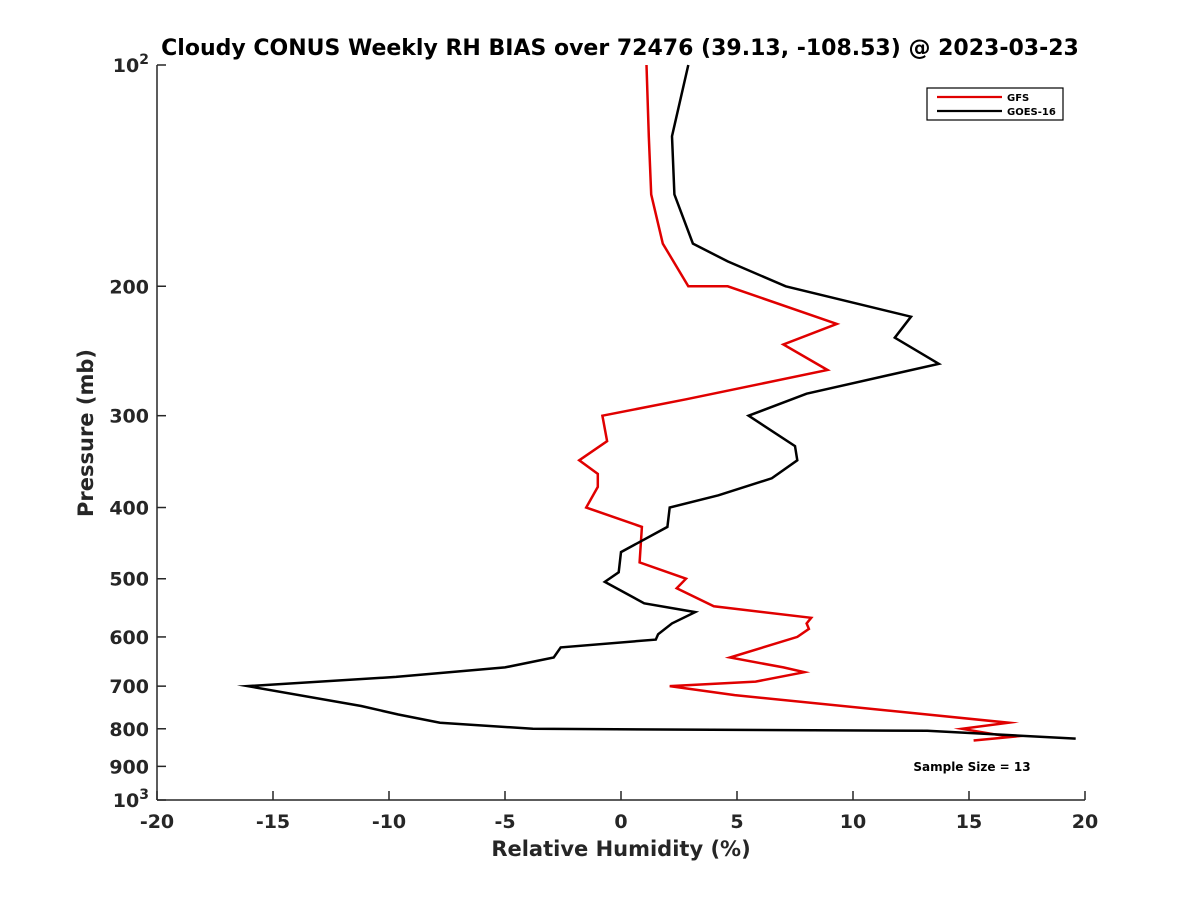  I want to click on x-tick-label: 0, so click(620, 822).